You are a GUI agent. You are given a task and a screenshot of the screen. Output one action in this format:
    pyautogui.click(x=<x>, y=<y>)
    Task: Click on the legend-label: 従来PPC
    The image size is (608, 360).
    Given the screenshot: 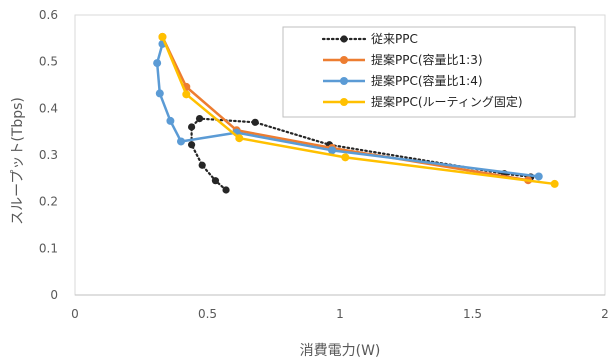 What is the action you would take?
    pyautogui.click(x=394, y=39)
    